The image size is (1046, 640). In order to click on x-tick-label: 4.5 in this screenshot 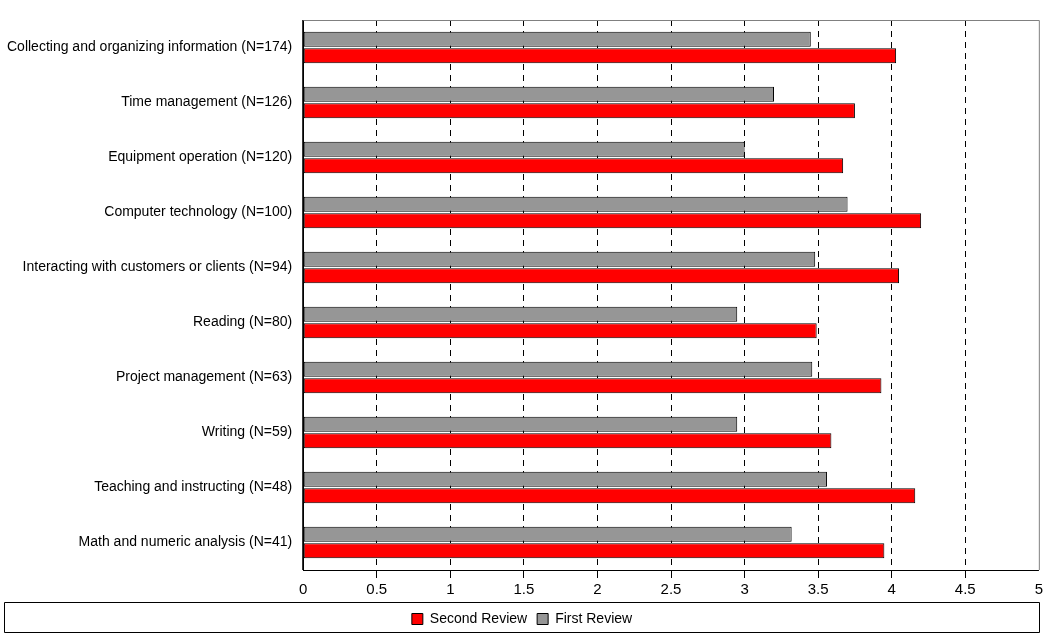, I will do `click(965, 589)`.